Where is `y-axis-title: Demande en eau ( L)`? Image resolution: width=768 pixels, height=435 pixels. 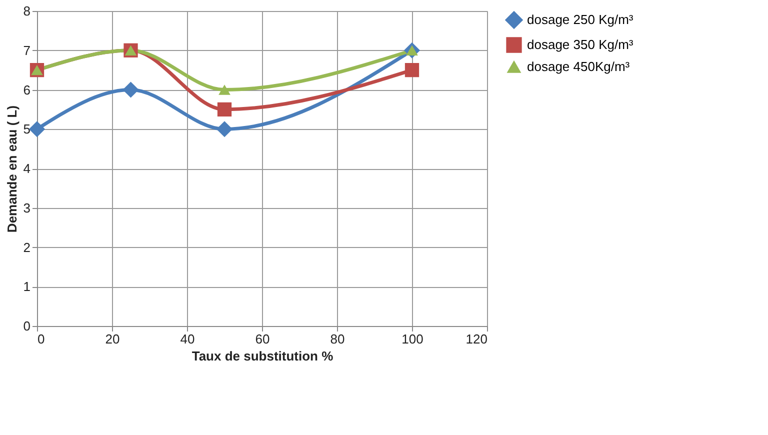 y-axis-title: Demande en eau ( L) is located at coordinates (12, 169).